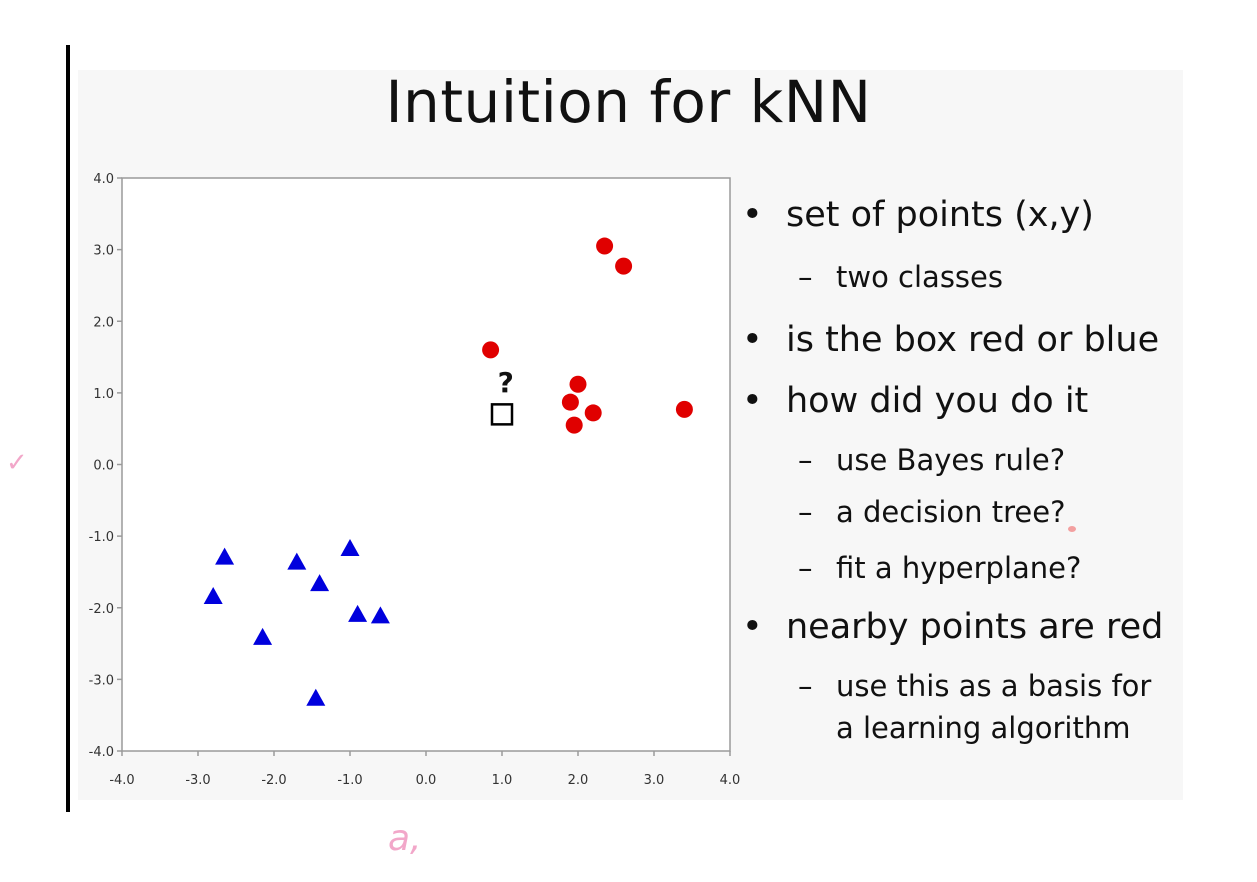  What do you see at coordinates (506, 382) in the screenshot?
I see `question-mark-label: ?` at bounding box center [506, 382].